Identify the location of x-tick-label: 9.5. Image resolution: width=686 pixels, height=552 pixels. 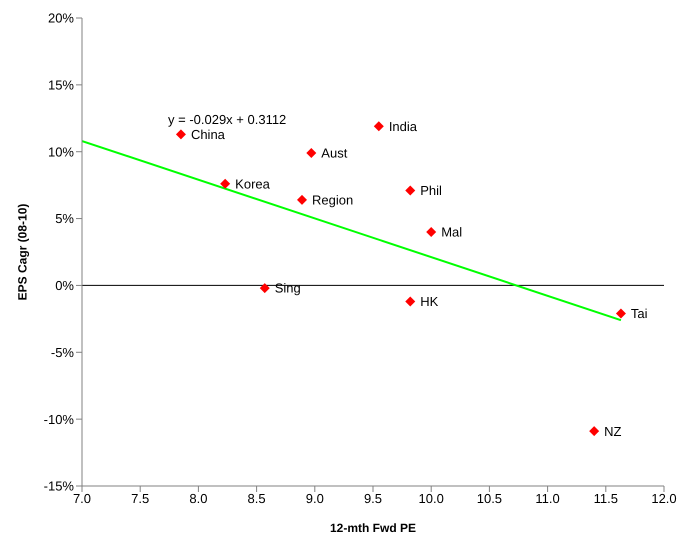
(373, 498).